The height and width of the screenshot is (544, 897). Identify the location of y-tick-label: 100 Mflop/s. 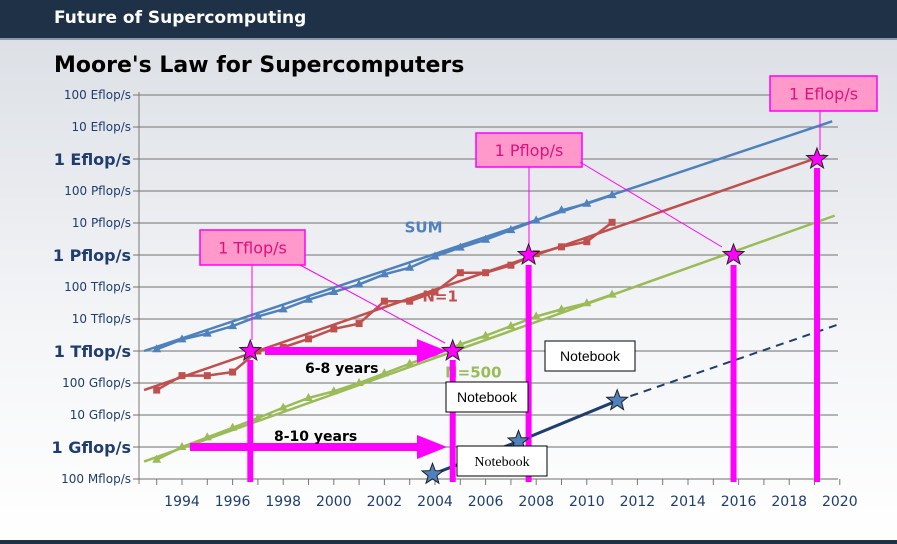
(96, 479).